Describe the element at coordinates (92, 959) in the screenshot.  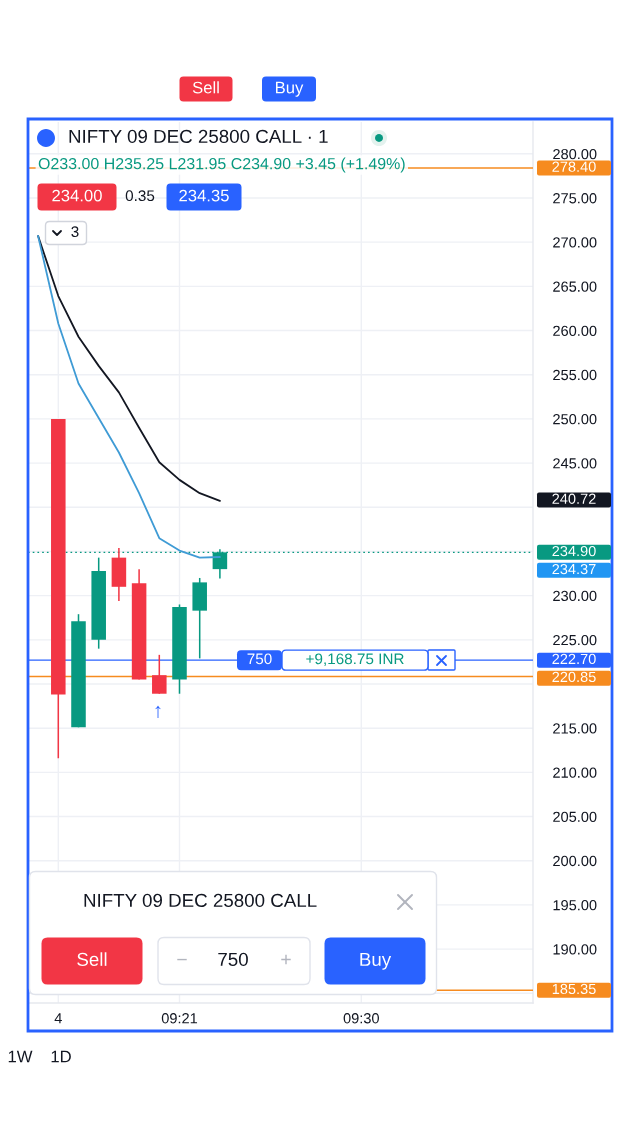
I see `annotation: Sell` at that location.